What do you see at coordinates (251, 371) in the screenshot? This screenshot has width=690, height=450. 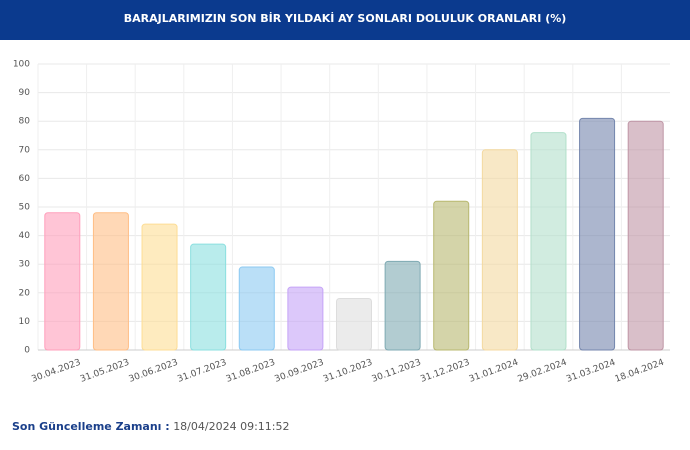 I see `x-tick-label: 31.08.2023` at bounding box center [251, 371].